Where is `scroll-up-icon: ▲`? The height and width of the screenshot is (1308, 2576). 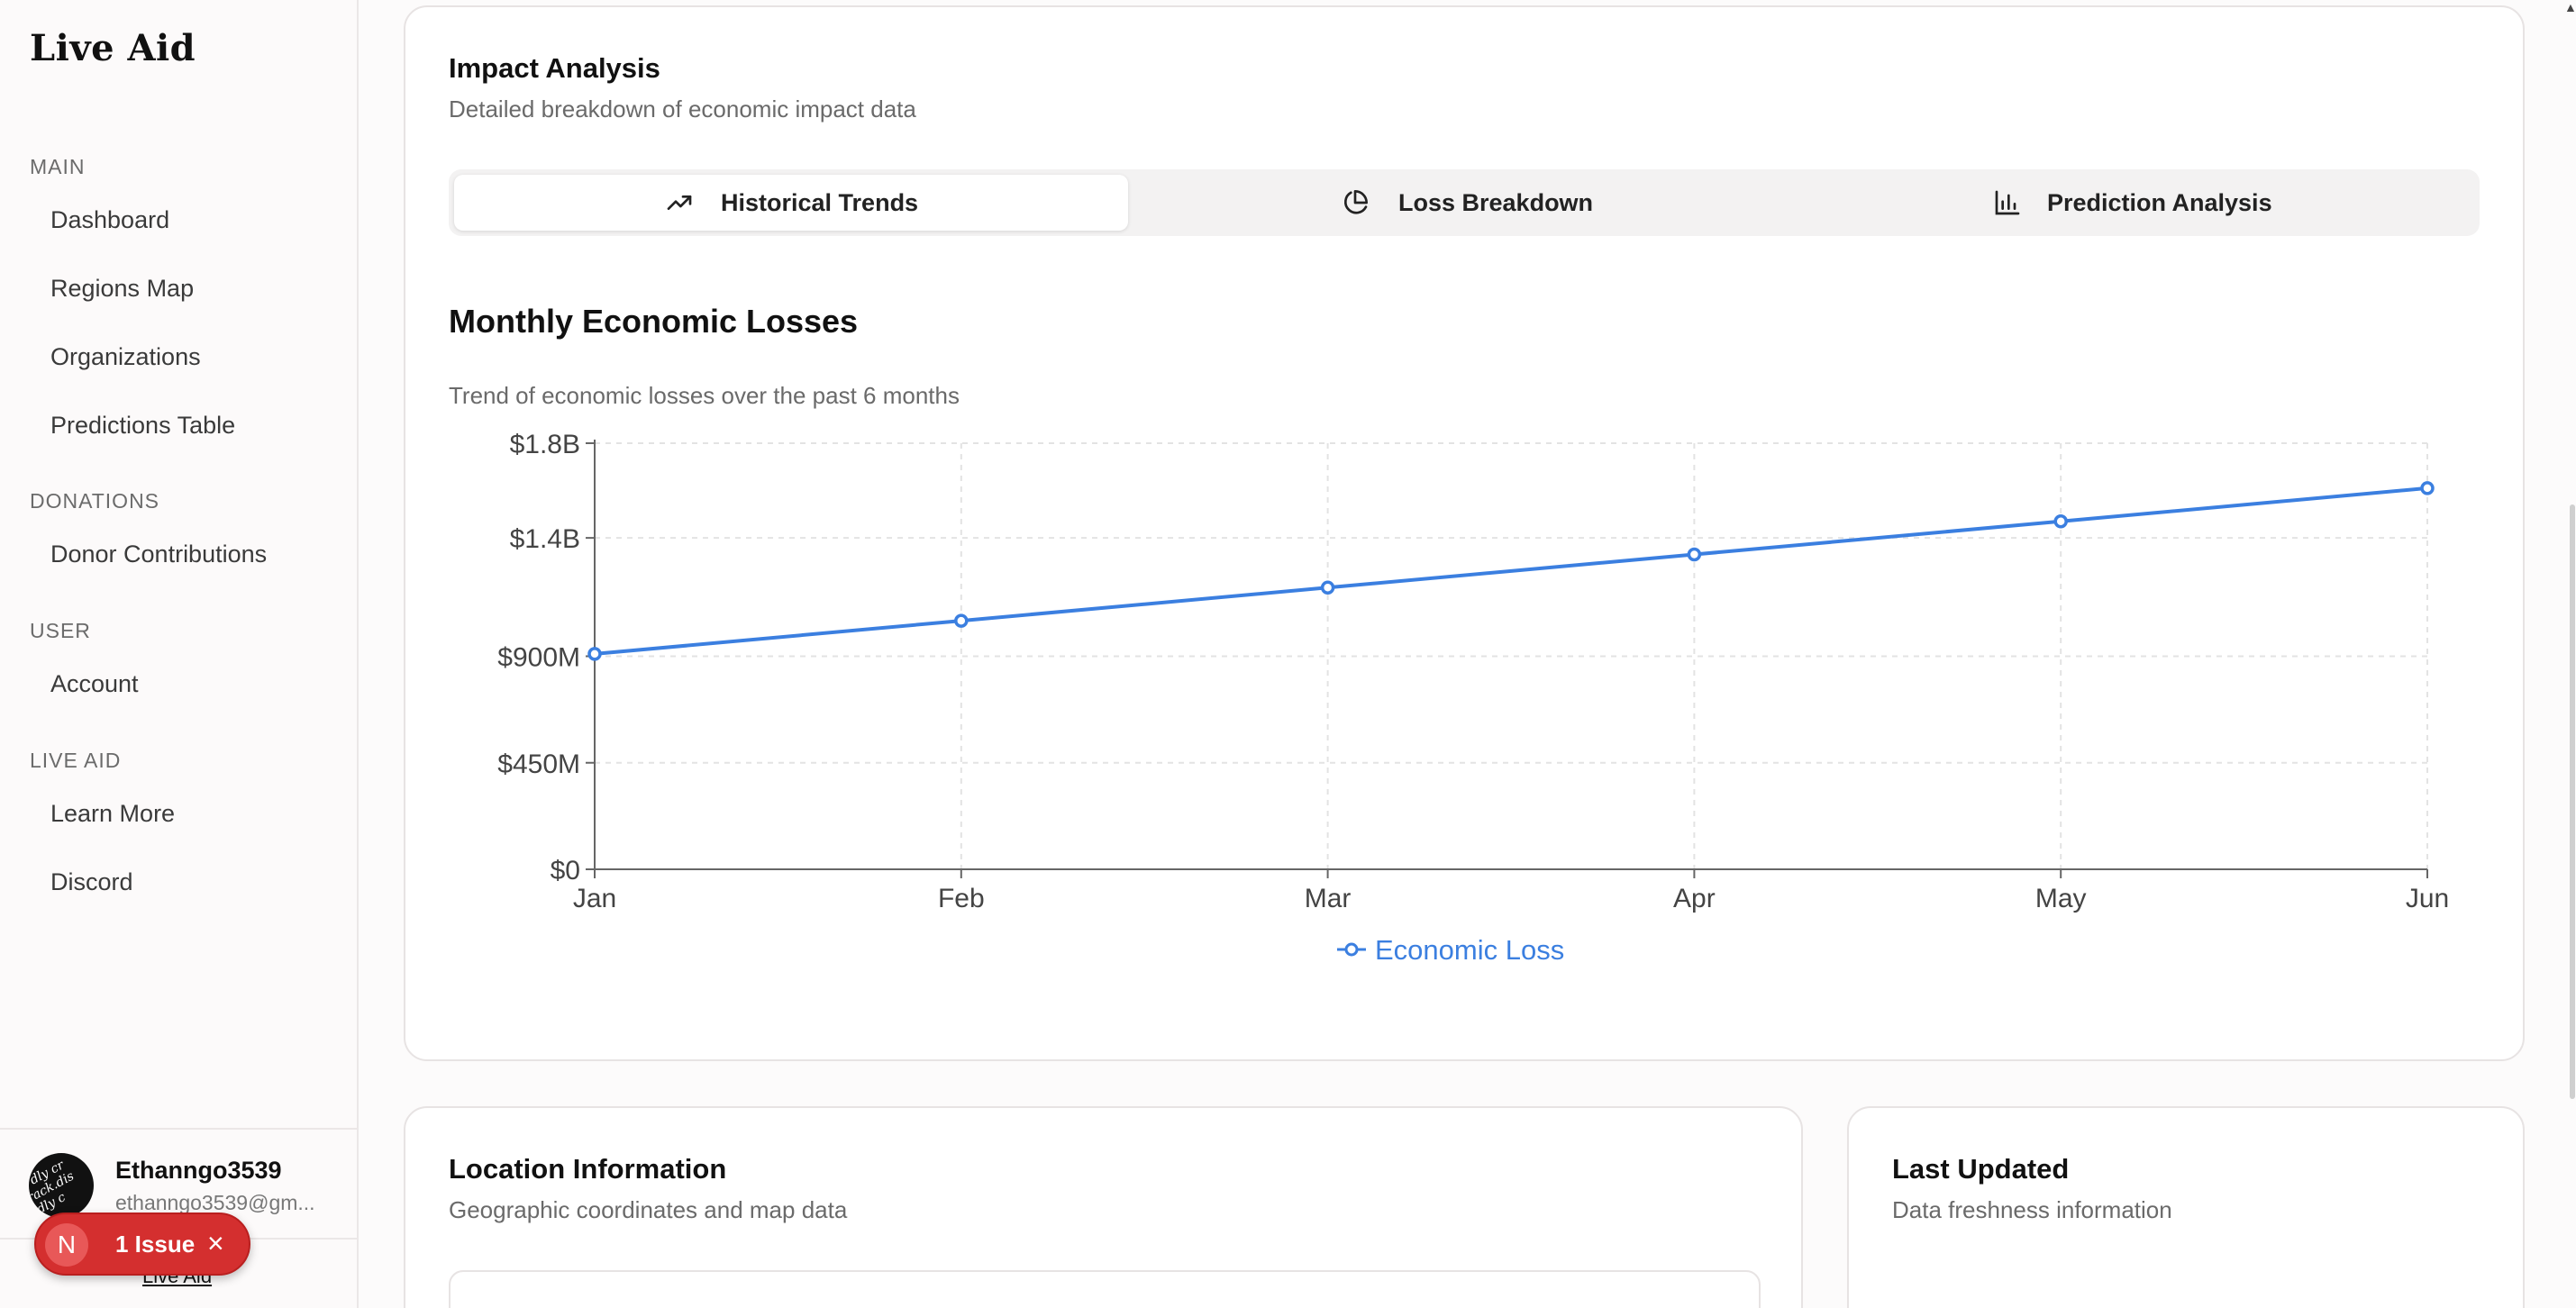 scroll-up-icon: ▲ is located at coordinates (2570, 7).